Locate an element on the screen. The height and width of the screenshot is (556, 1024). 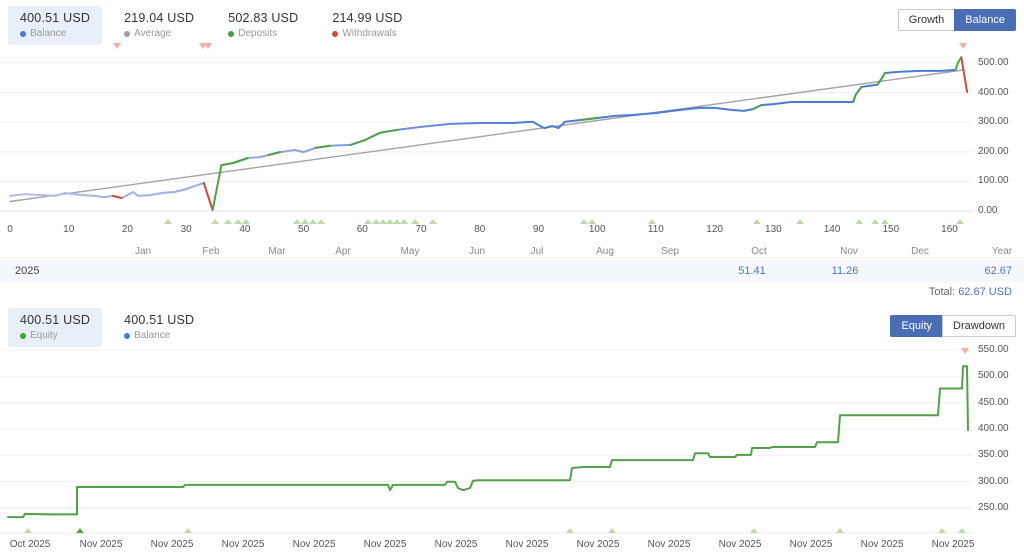
withdrawals-value: 214.99 USD is located at coordinates (367, 18).